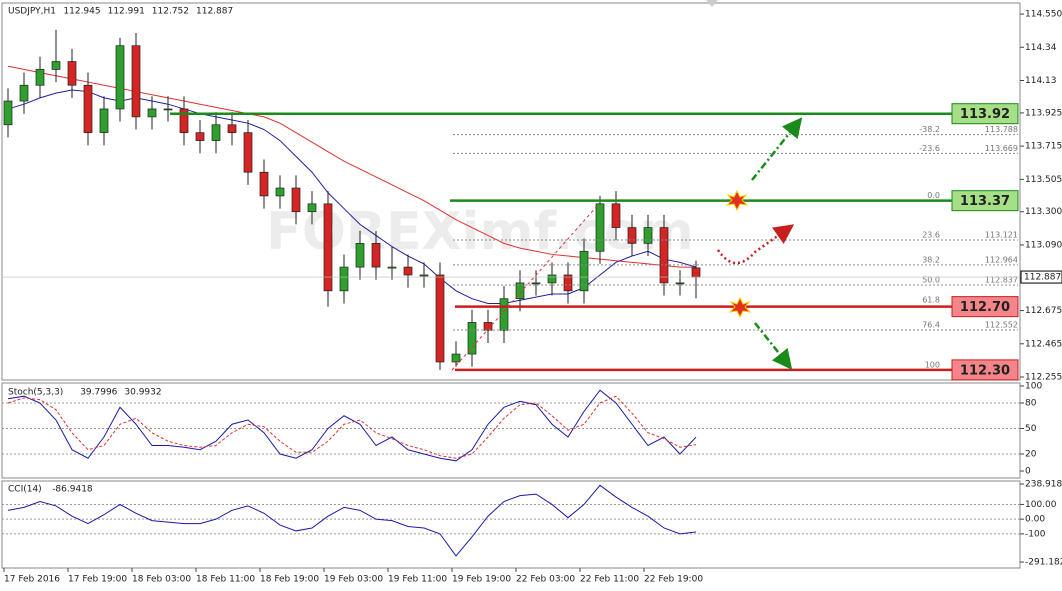 This screenshot has width=1062, height=591. I want to click on x-tick-label: 18 Feb 03:00, so click(161, 580).